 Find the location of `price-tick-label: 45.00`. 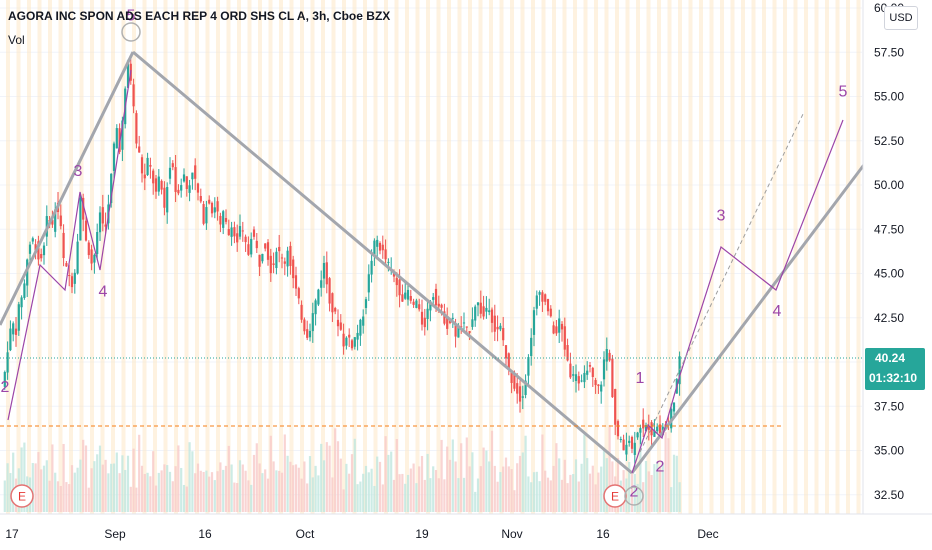

price-tick-label: 45.00 is located at coordinates (889, 274).